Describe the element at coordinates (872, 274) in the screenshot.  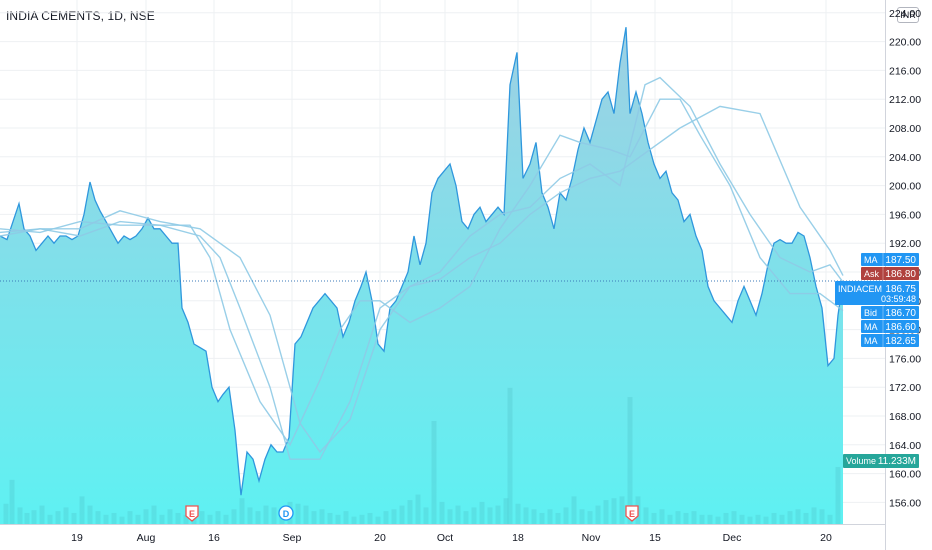
I see `label-name: Ask` at that location.